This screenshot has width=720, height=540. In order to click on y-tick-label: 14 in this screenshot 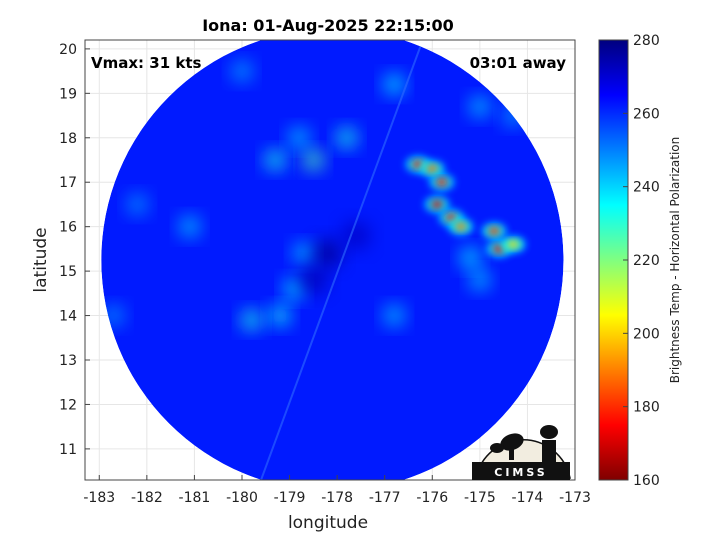, I will do `click(68, 317)`.